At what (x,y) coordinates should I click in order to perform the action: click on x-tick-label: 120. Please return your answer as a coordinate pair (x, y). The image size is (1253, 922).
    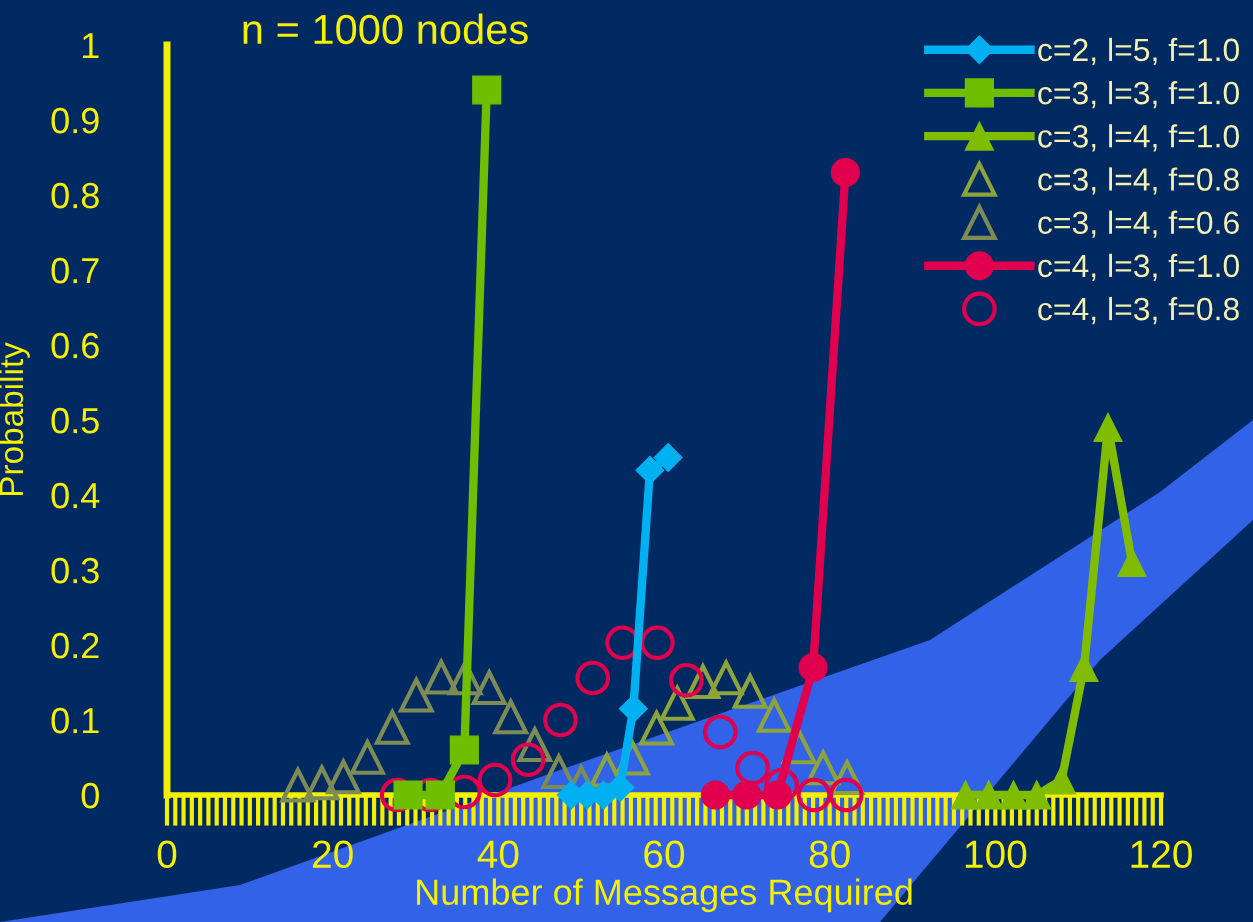
    Looking at the image, I should click on (1161, 854).